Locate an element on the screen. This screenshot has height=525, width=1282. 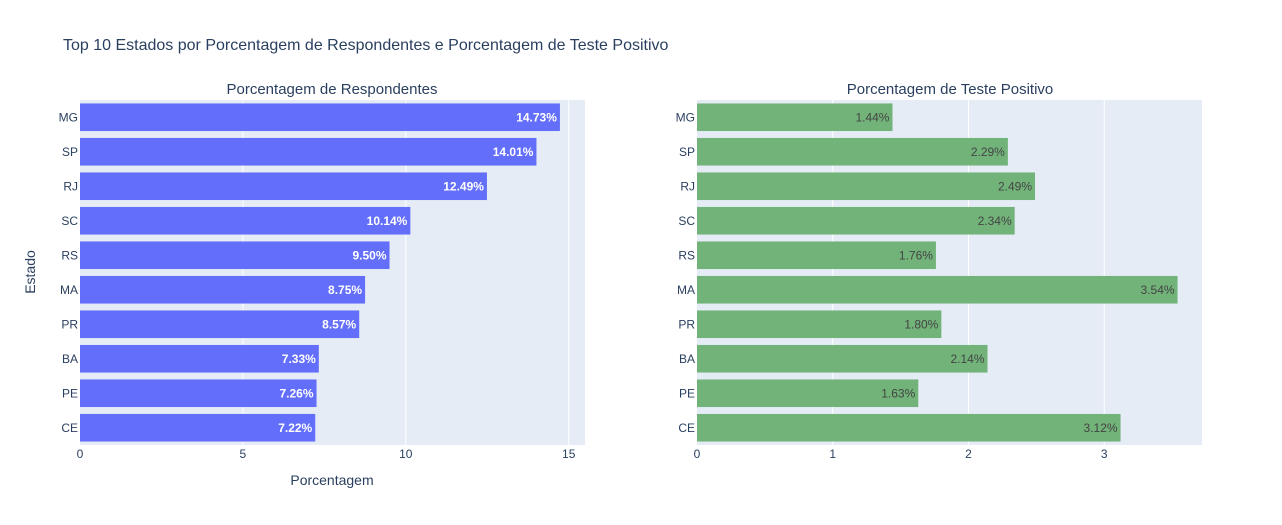
bar-label-ba: 7.33% is located at coordinates (299, 359).